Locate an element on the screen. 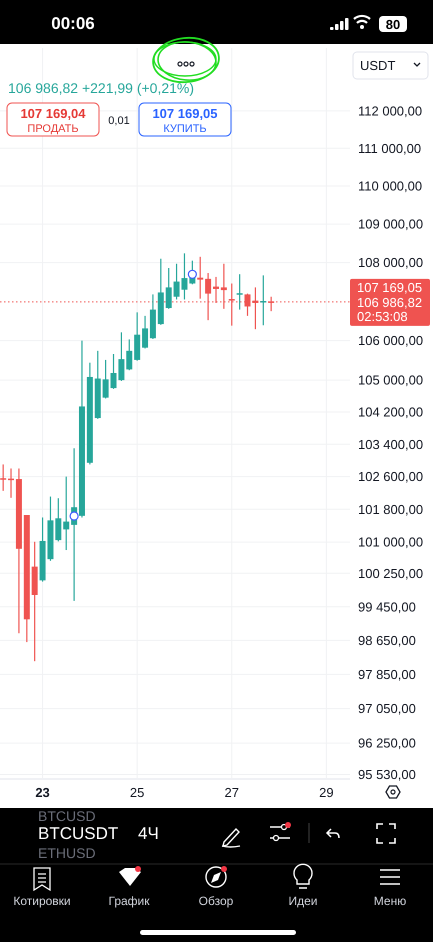 The image size is (433, 942). y-tick-label: 99 450,00 is located at coordinates (387, 606).